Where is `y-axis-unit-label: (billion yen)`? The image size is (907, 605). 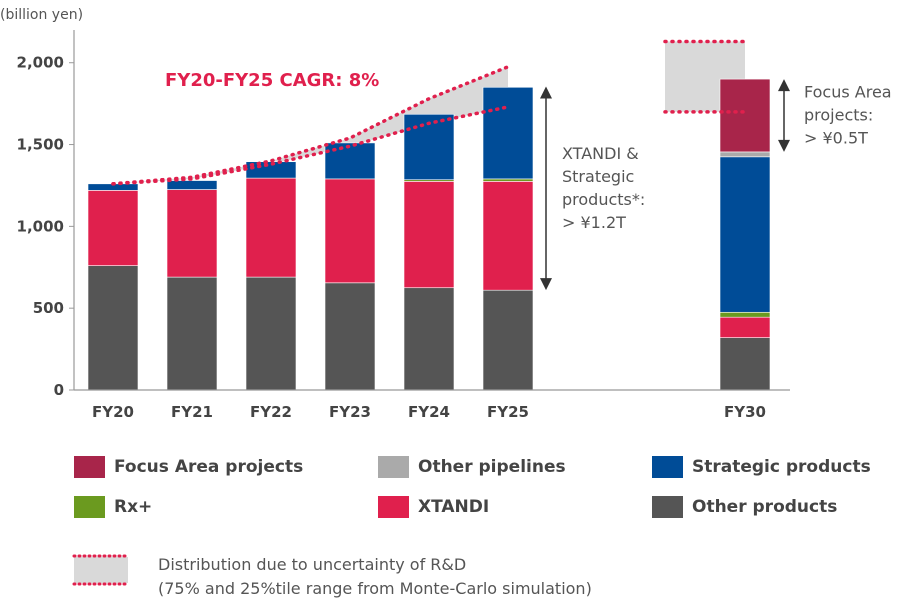 y-axis-unit-label: (billion yen) is located at coordinates (41, 15).